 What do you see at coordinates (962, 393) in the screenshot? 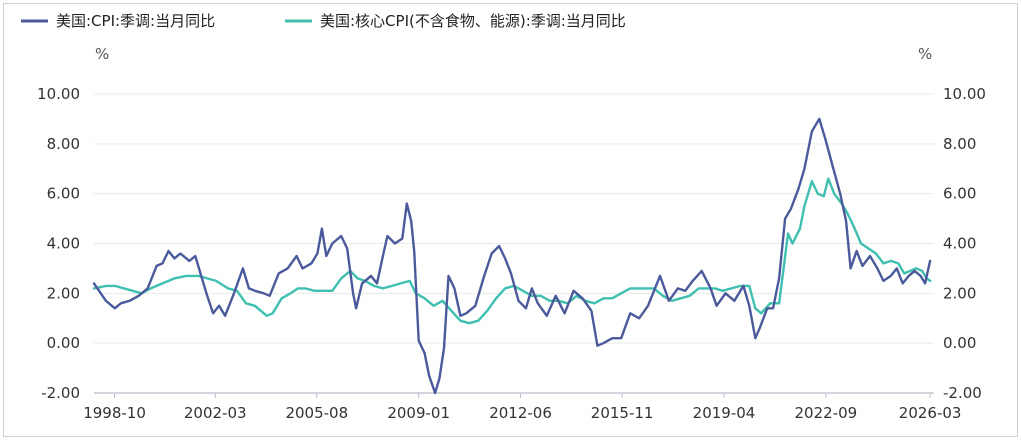
I see `y-tick-label-right: -2.00` at bounding box center [962, 393].